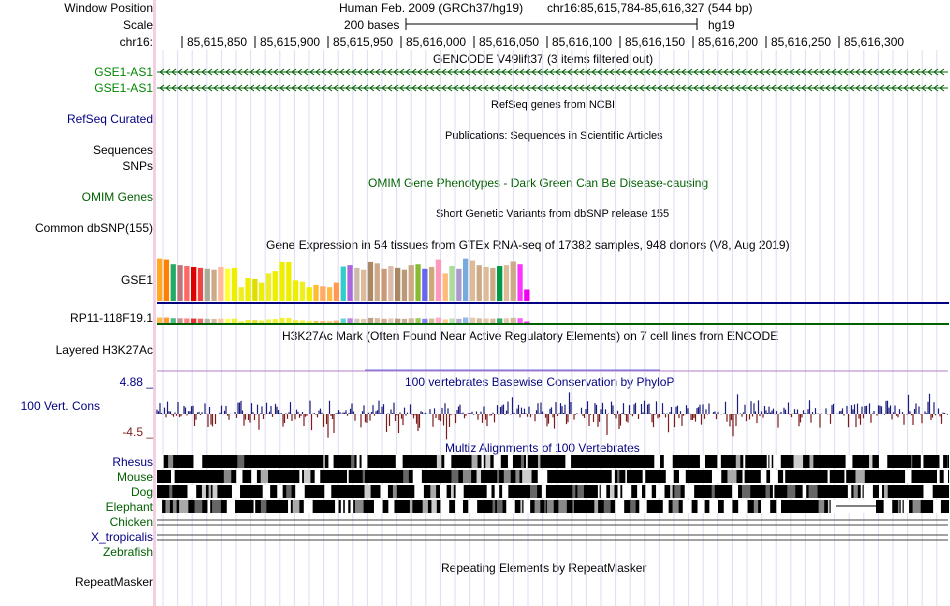 This screenshot has height=606, width=950. I want to click on position-readout: chr16:85,615,784-85,616,327 (544 bp), so click(650, 8).